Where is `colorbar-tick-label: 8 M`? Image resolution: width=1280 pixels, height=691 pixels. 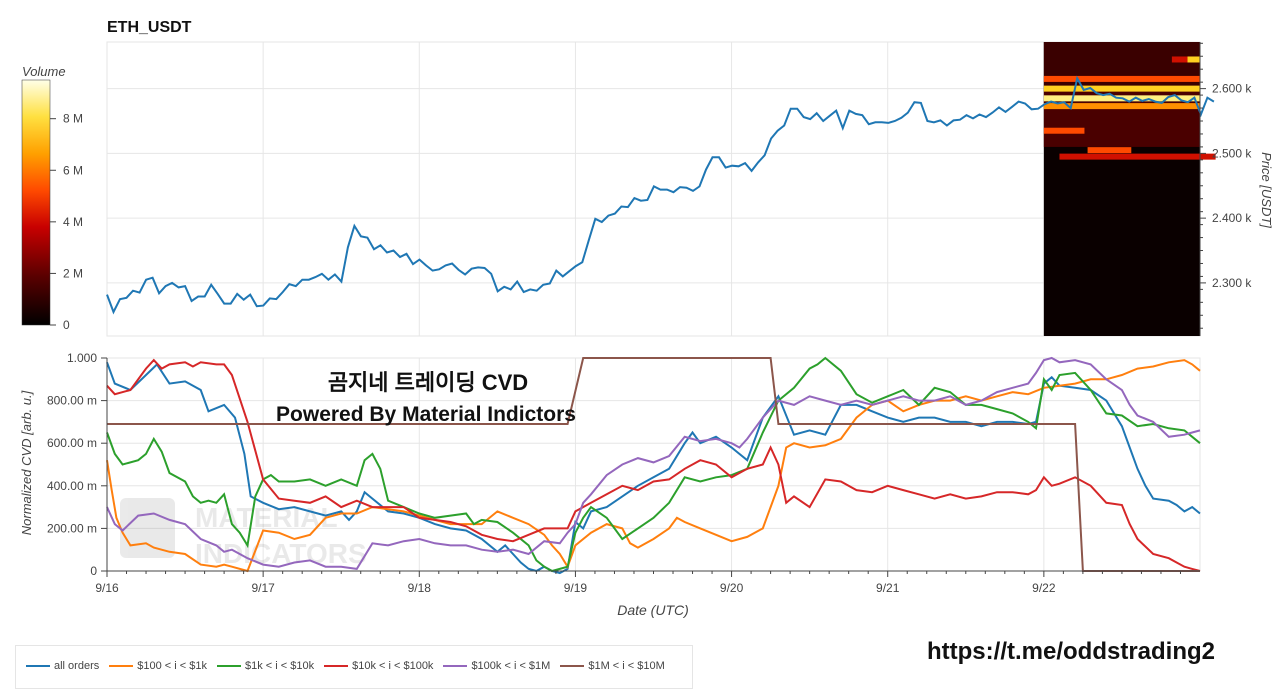
colorbar-tick-label: 8 M is located at coordinates (73, 119).